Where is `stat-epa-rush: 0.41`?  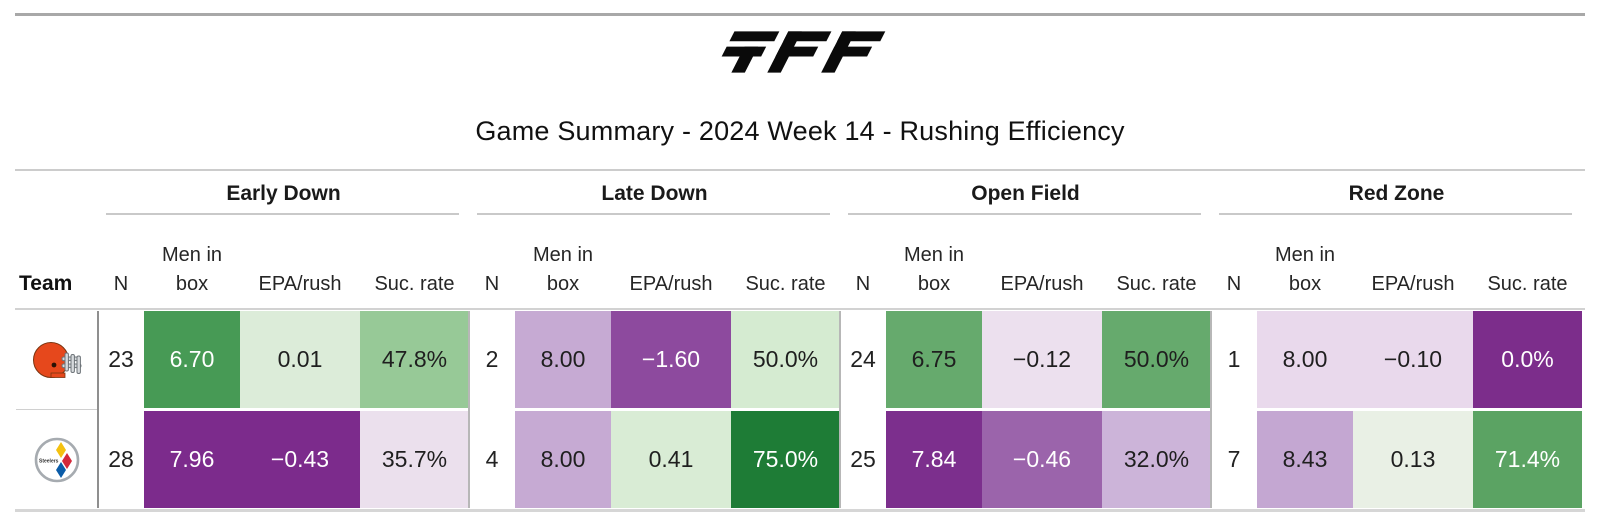 stat-epa-rush: 0.41 is located at coordinates (671, 459).